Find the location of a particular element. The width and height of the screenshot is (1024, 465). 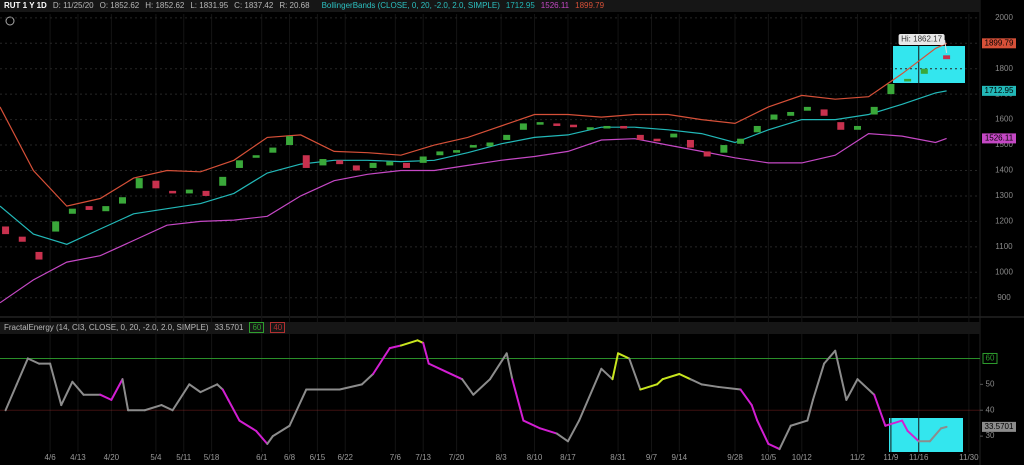

value-box-label: 1712.95 is located at coordinates (999, 90).